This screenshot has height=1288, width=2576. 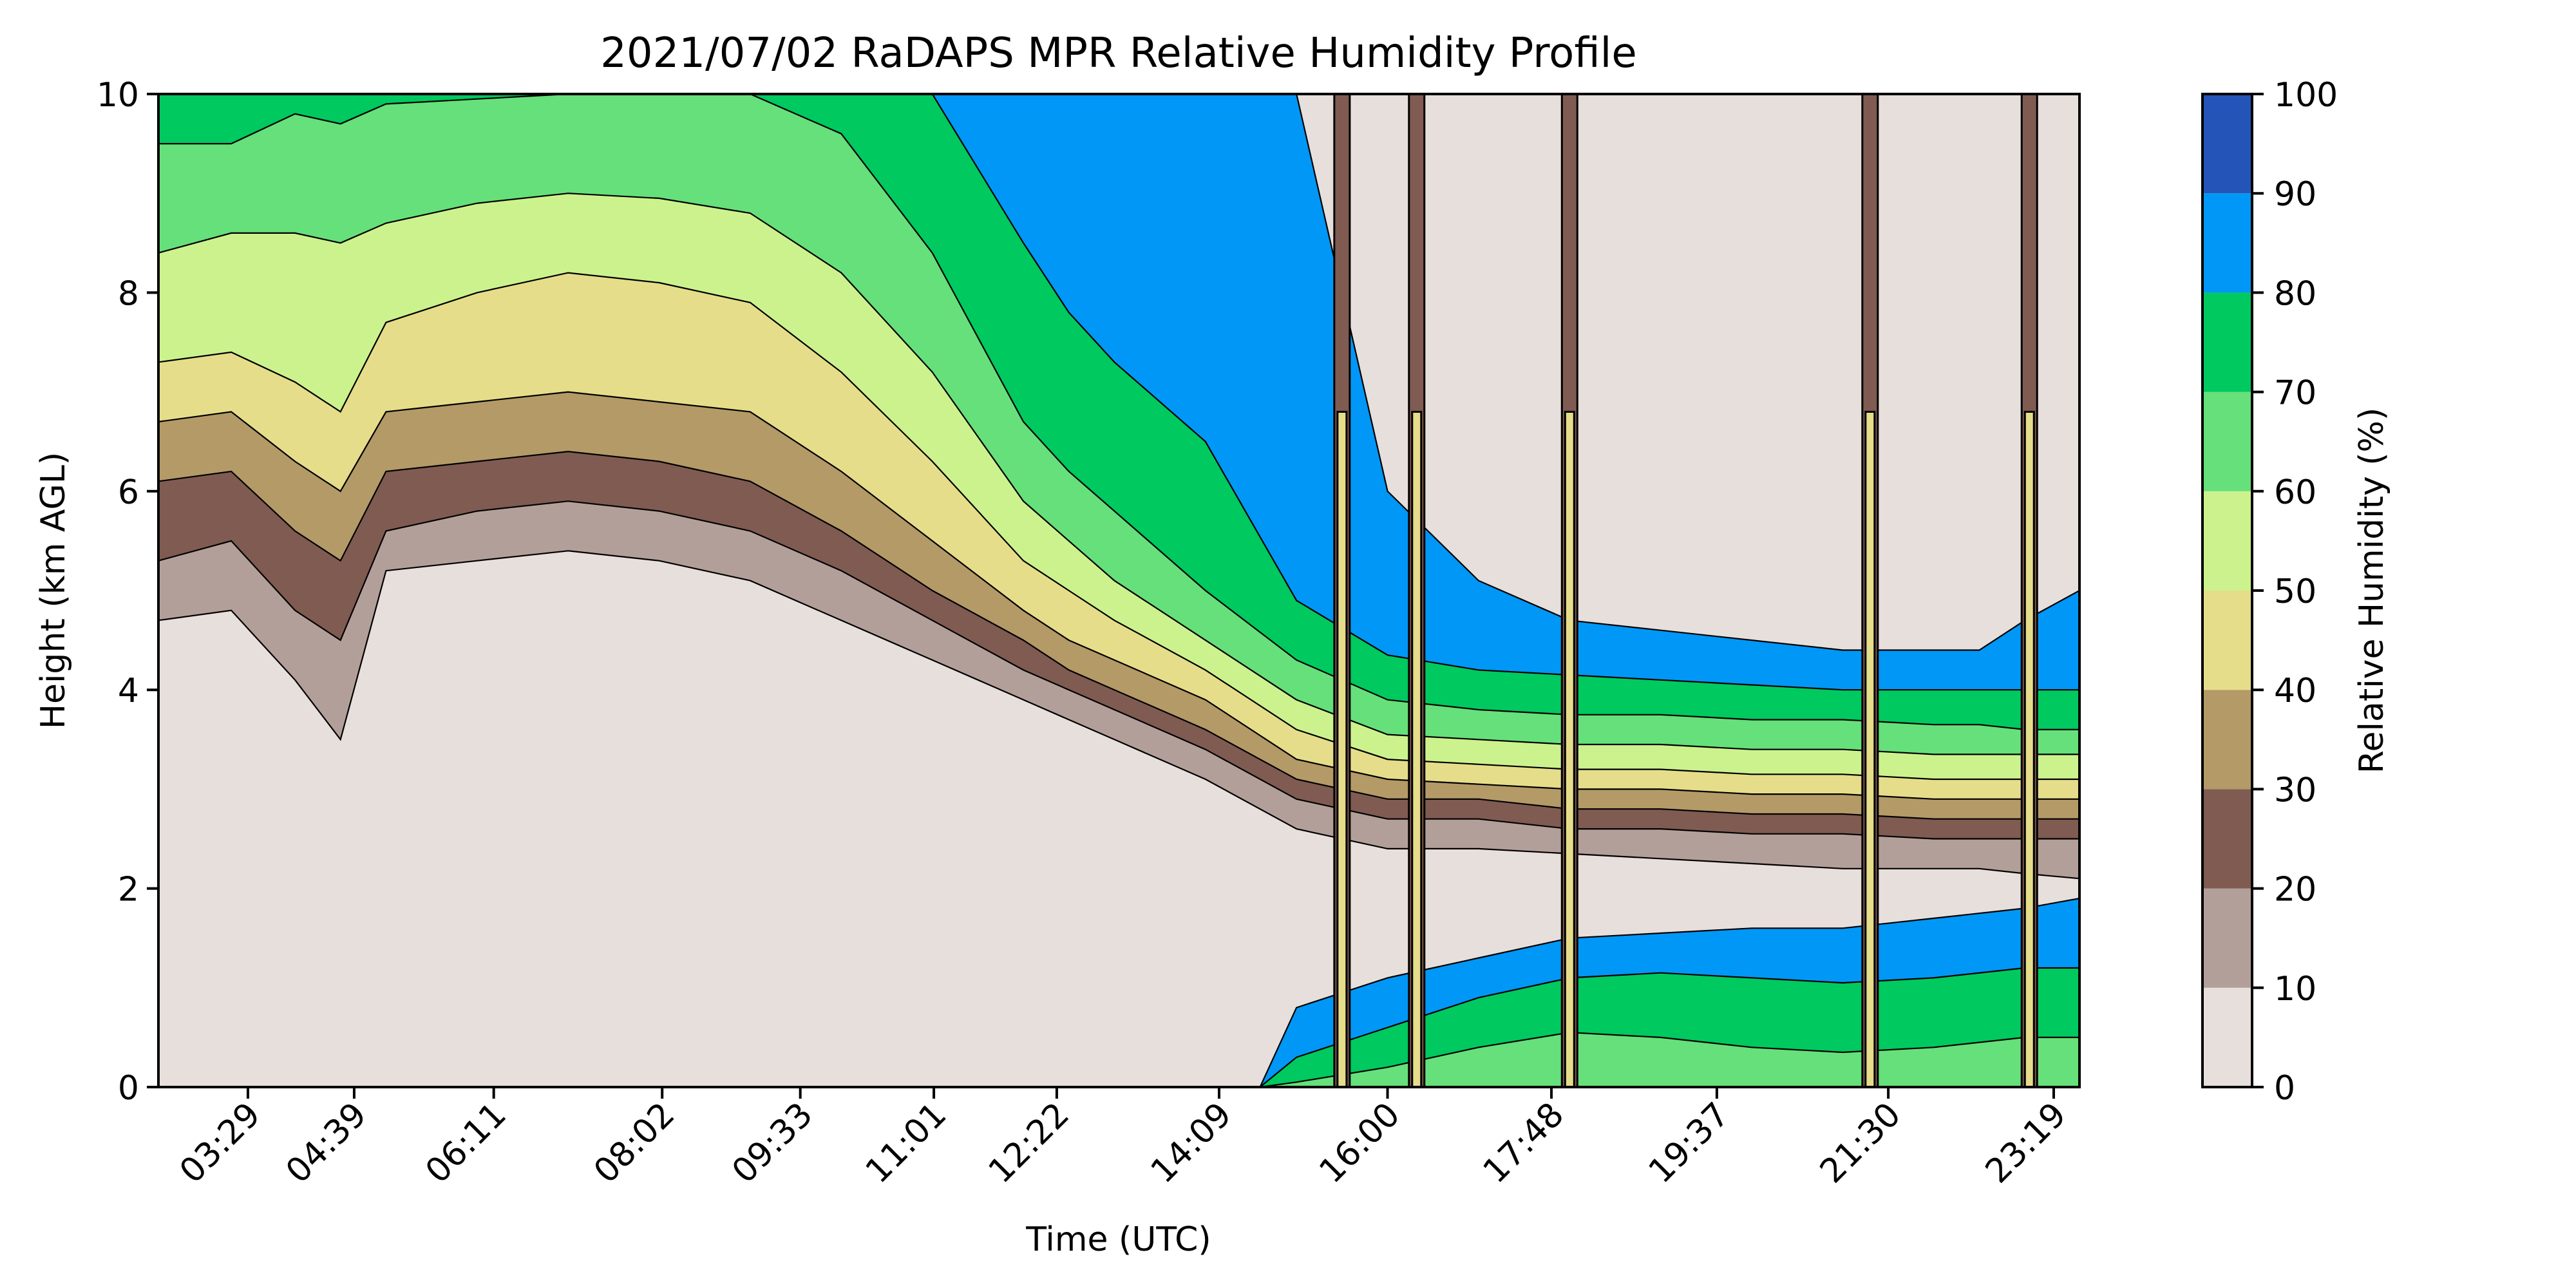 I want to click on x-tick-label: 17:48, so click(x=1523, y=1143).